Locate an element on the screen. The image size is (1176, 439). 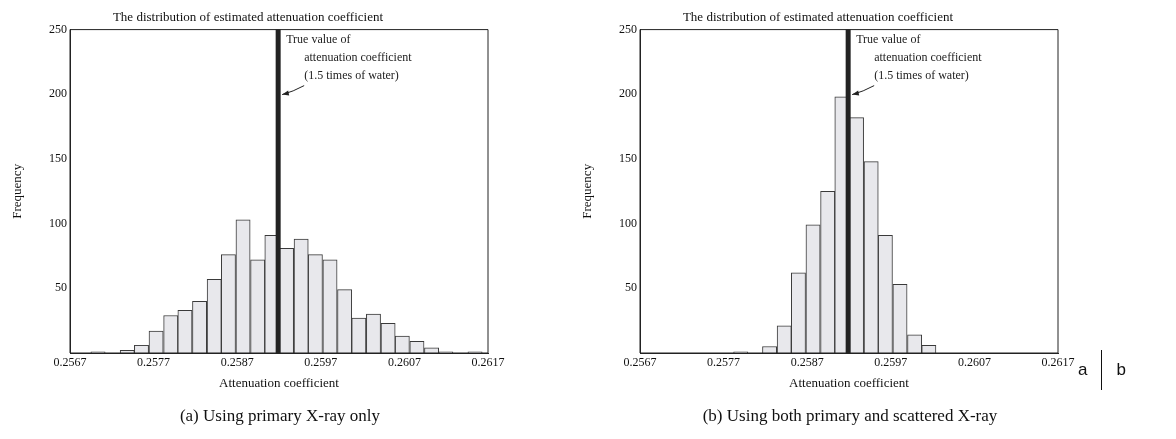
text: (a) Using primary X-ray only is located at coordinates (280, 416).